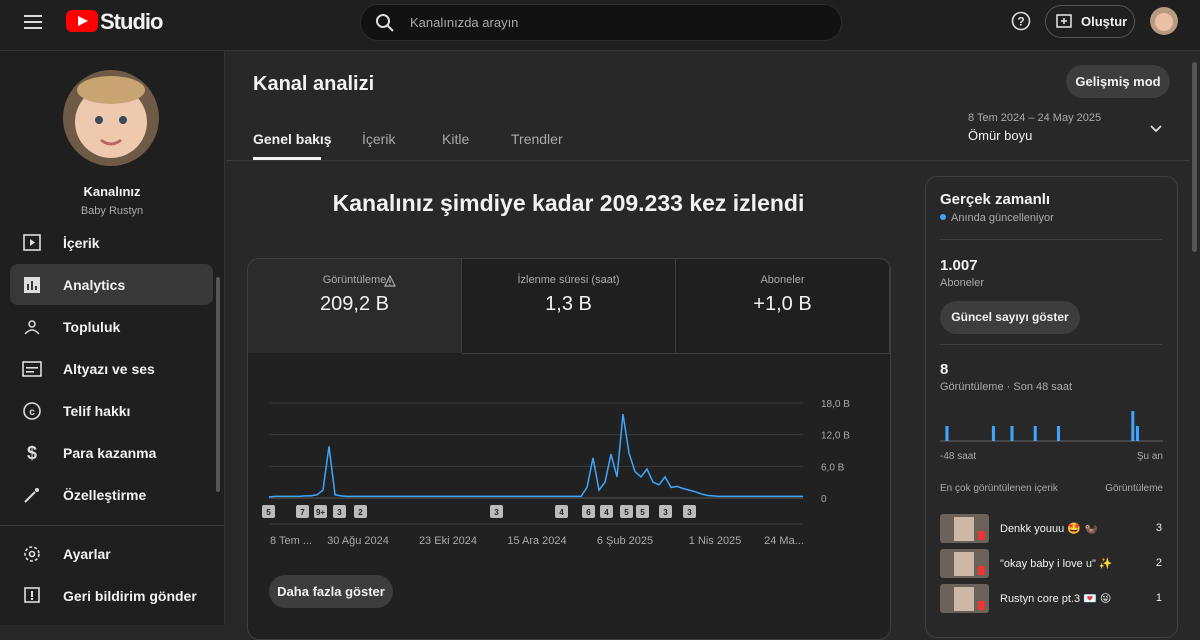  What do you see at coordinates (1150, 456) in the screenshot?
I see `axis-label: Şu an` at bounding box center [1150, 456].